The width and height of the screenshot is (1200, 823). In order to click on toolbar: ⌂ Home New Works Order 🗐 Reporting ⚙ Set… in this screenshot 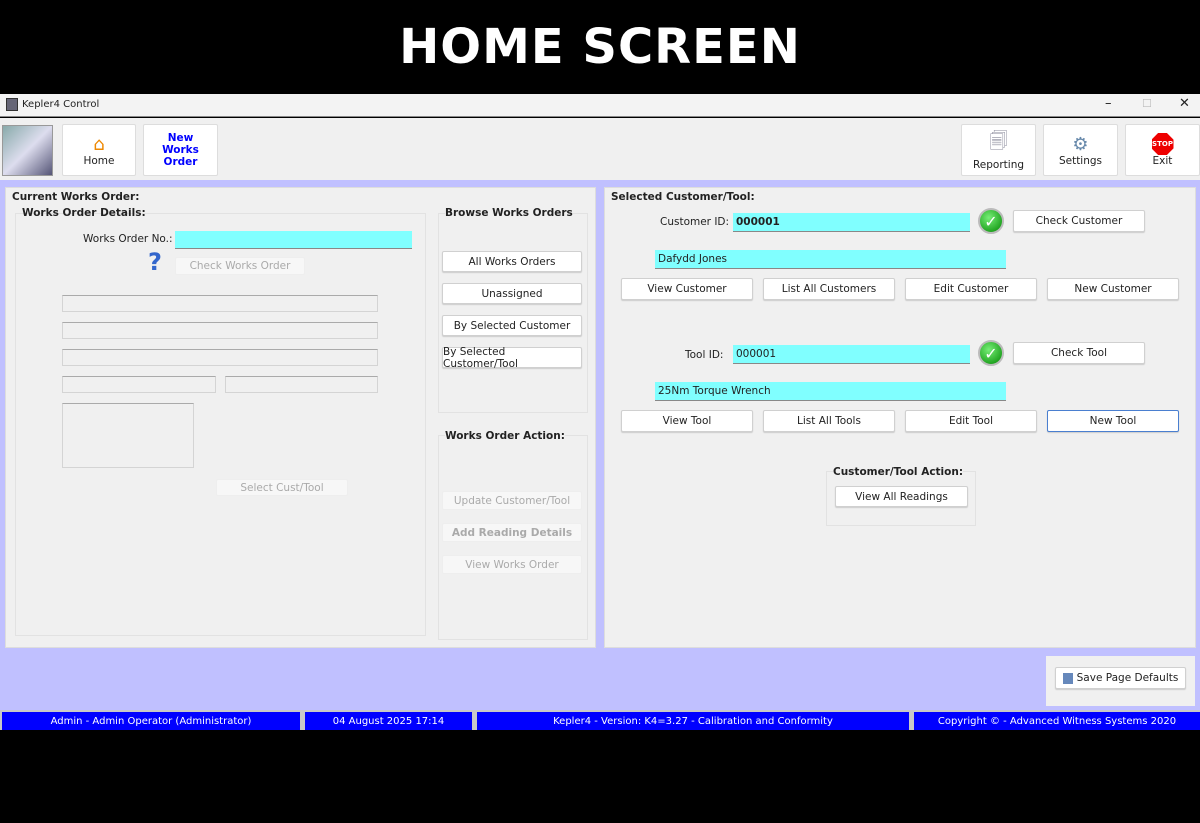, I will do `click(600, 149)`.